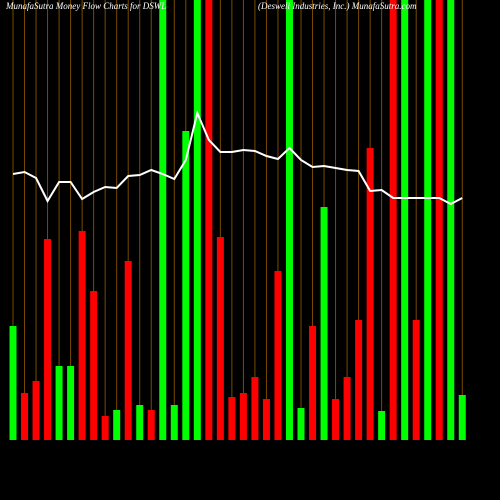 Image resolution: width=500 pixels, height=500 pixels. What do you see at coordinates (85, 6) in the screenshot?
I see `chart-title: MunafaSutra Money Flow Charts for DSWL` at bounding box center [85, 6].